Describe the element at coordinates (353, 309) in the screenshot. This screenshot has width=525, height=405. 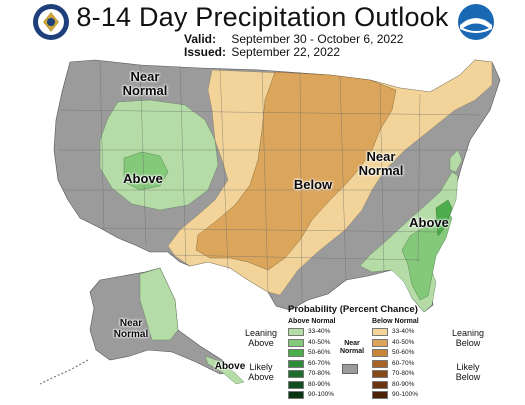
I see `legend-title: Probability (Percent Chance)` at that location.